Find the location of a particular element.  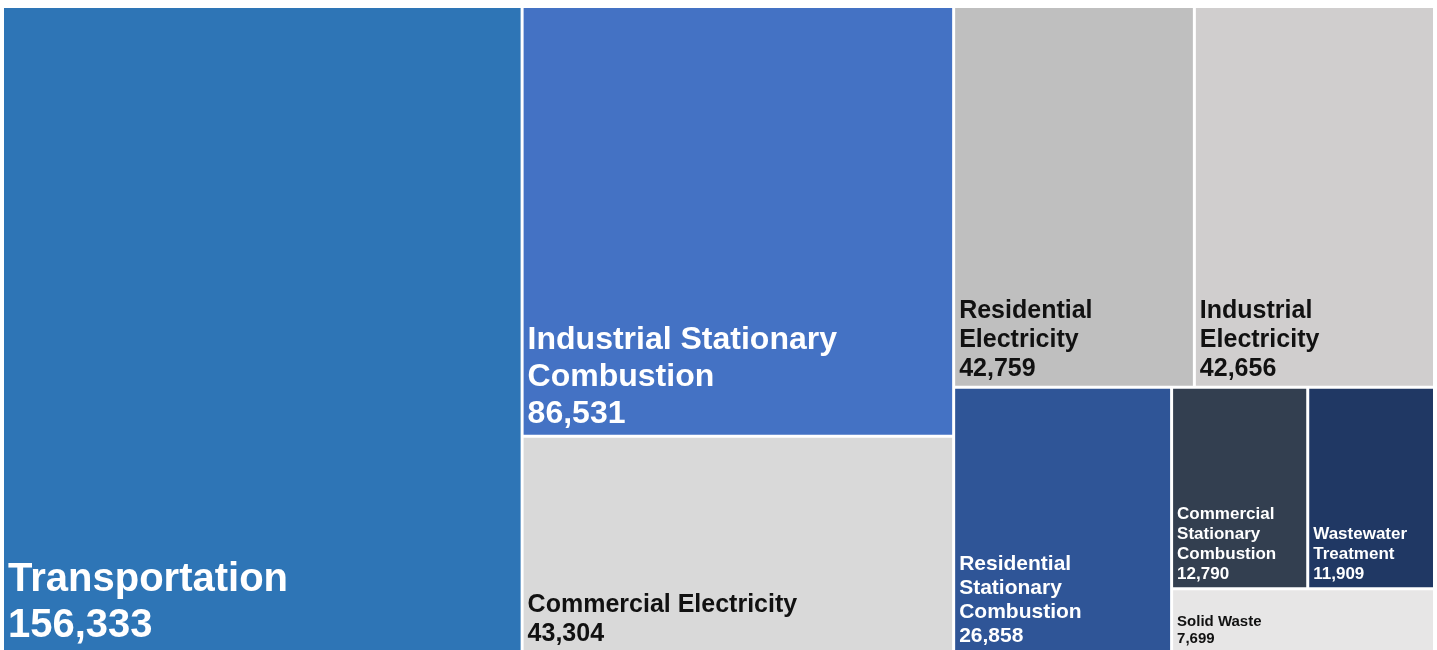

data-label: 43,304 is located at coordinates (566, 631).